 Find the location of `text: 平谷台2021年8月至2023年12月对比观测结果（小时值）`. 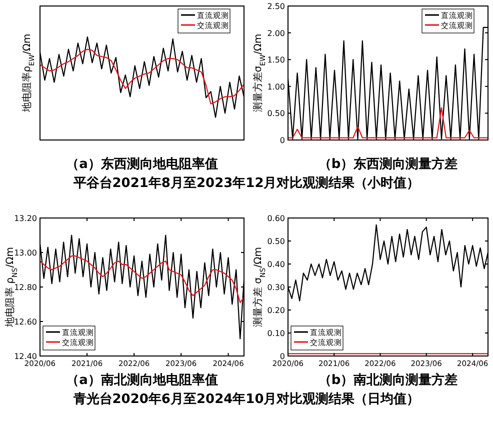

text: 平谷台2021年8月至2023年12月对比观测结果（小时值） is located at coordinates (246, 183).